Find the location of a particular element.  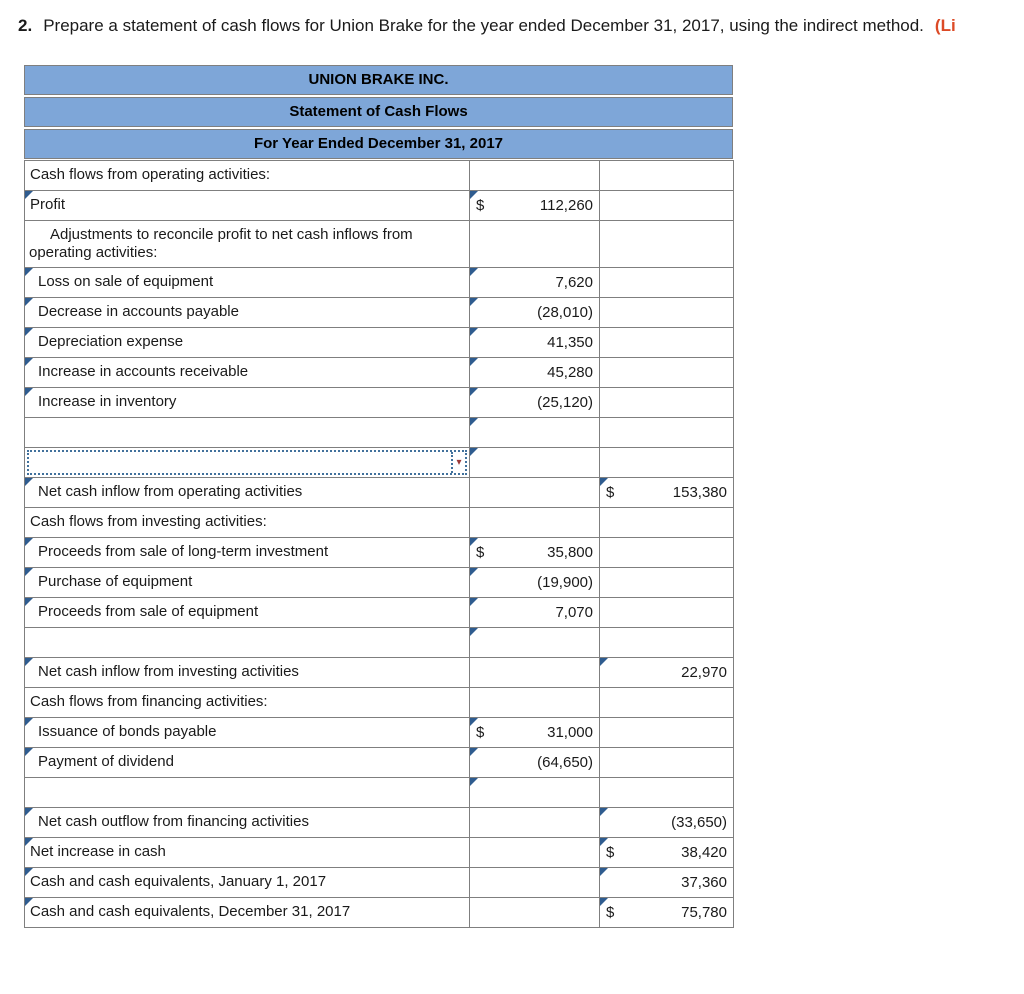

amount-content: $31,000 is located at coordinates (534, 732).